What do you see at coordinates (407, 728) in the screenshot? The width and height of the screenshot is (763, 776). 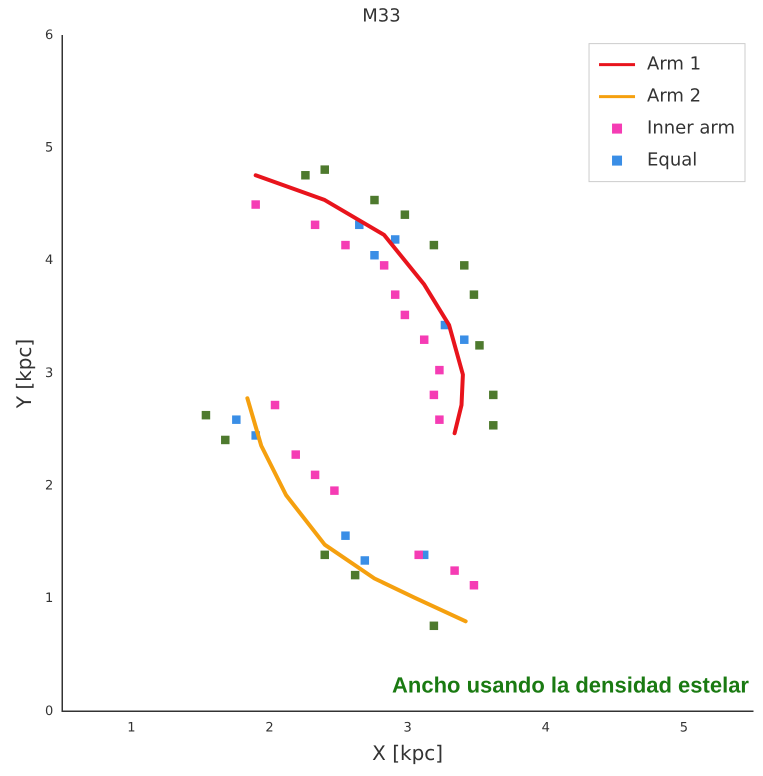 I see `x-tick-label: 3` at bounding box center [407, 728].